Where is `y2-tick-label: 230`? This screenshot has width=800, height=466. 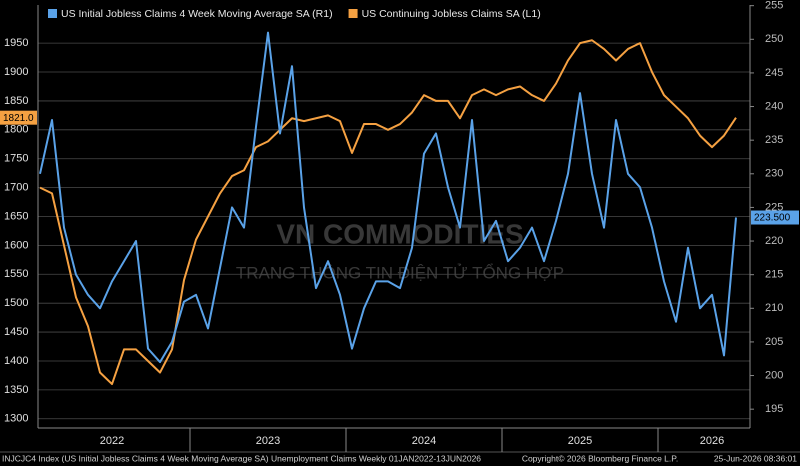
y2-tick-label: 230 is located at coordinates (774, 174).